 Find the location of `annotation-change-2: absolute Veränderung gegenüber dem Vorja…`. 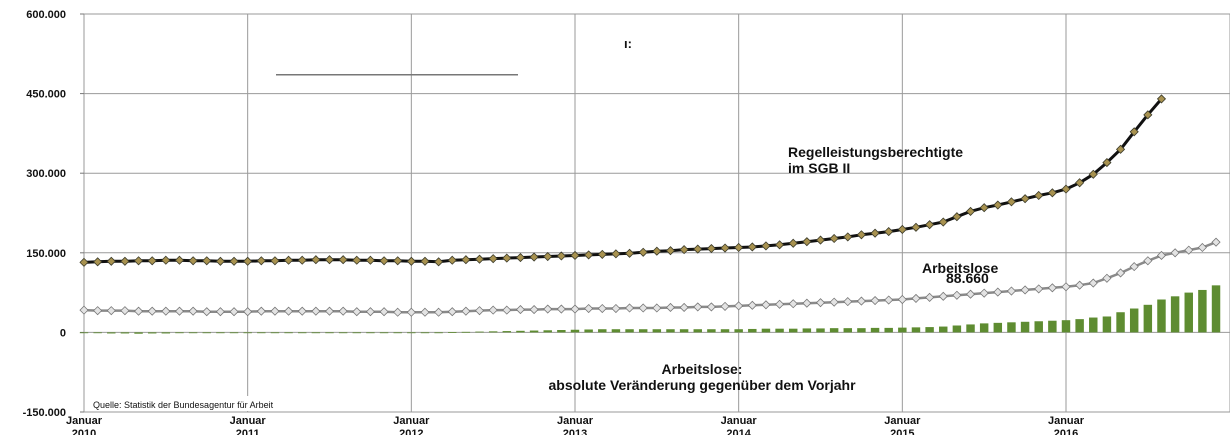

annotation-change-2: absolute Veränderung gegenüber dem Vorja… is located at coordinates (702, 385).